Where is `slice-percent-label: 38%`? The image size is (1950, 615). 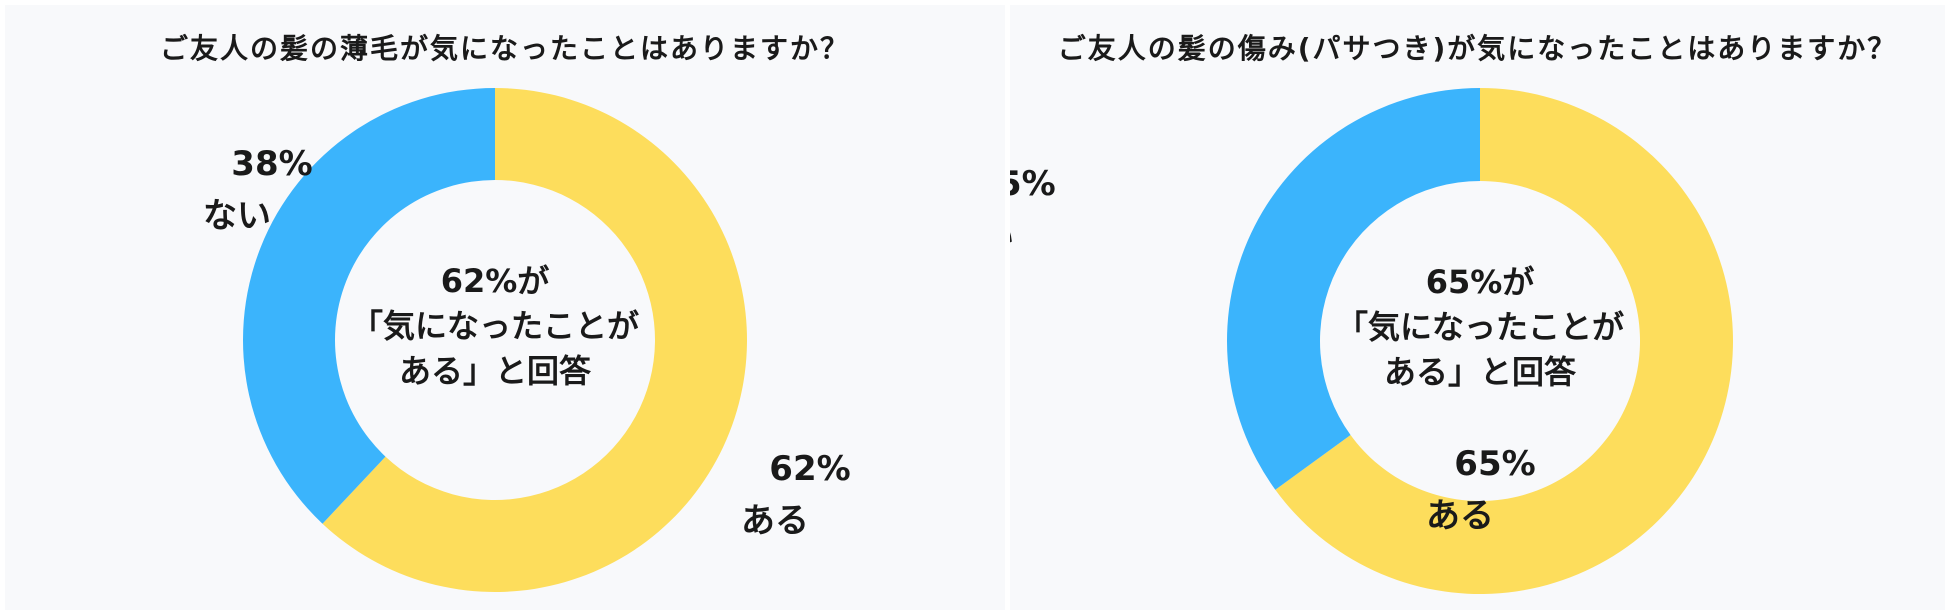
slice-percent-label: 38% is located at coordinates (271, 164).